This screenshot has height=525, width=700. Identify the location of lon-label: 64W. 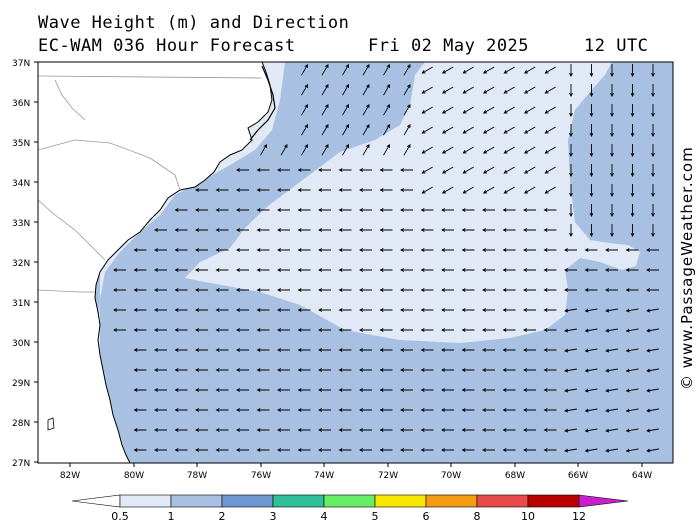
(642, 476).